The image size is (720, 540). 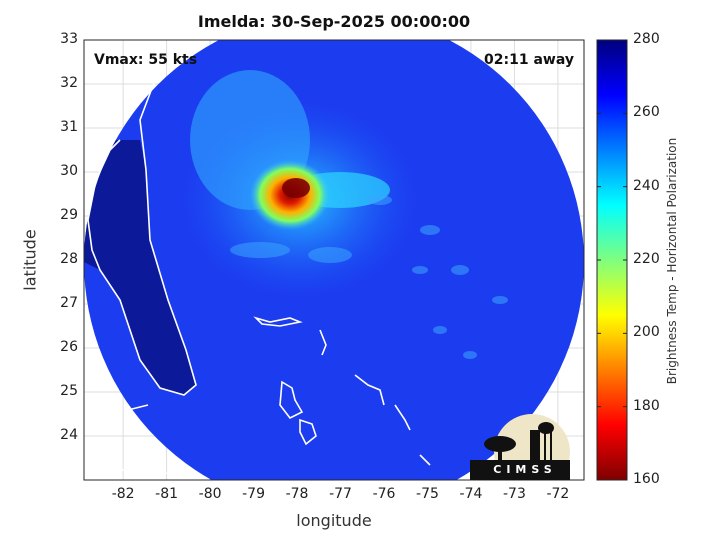 I want to click on x-tick-label: -79, so click(x=253, y=494).